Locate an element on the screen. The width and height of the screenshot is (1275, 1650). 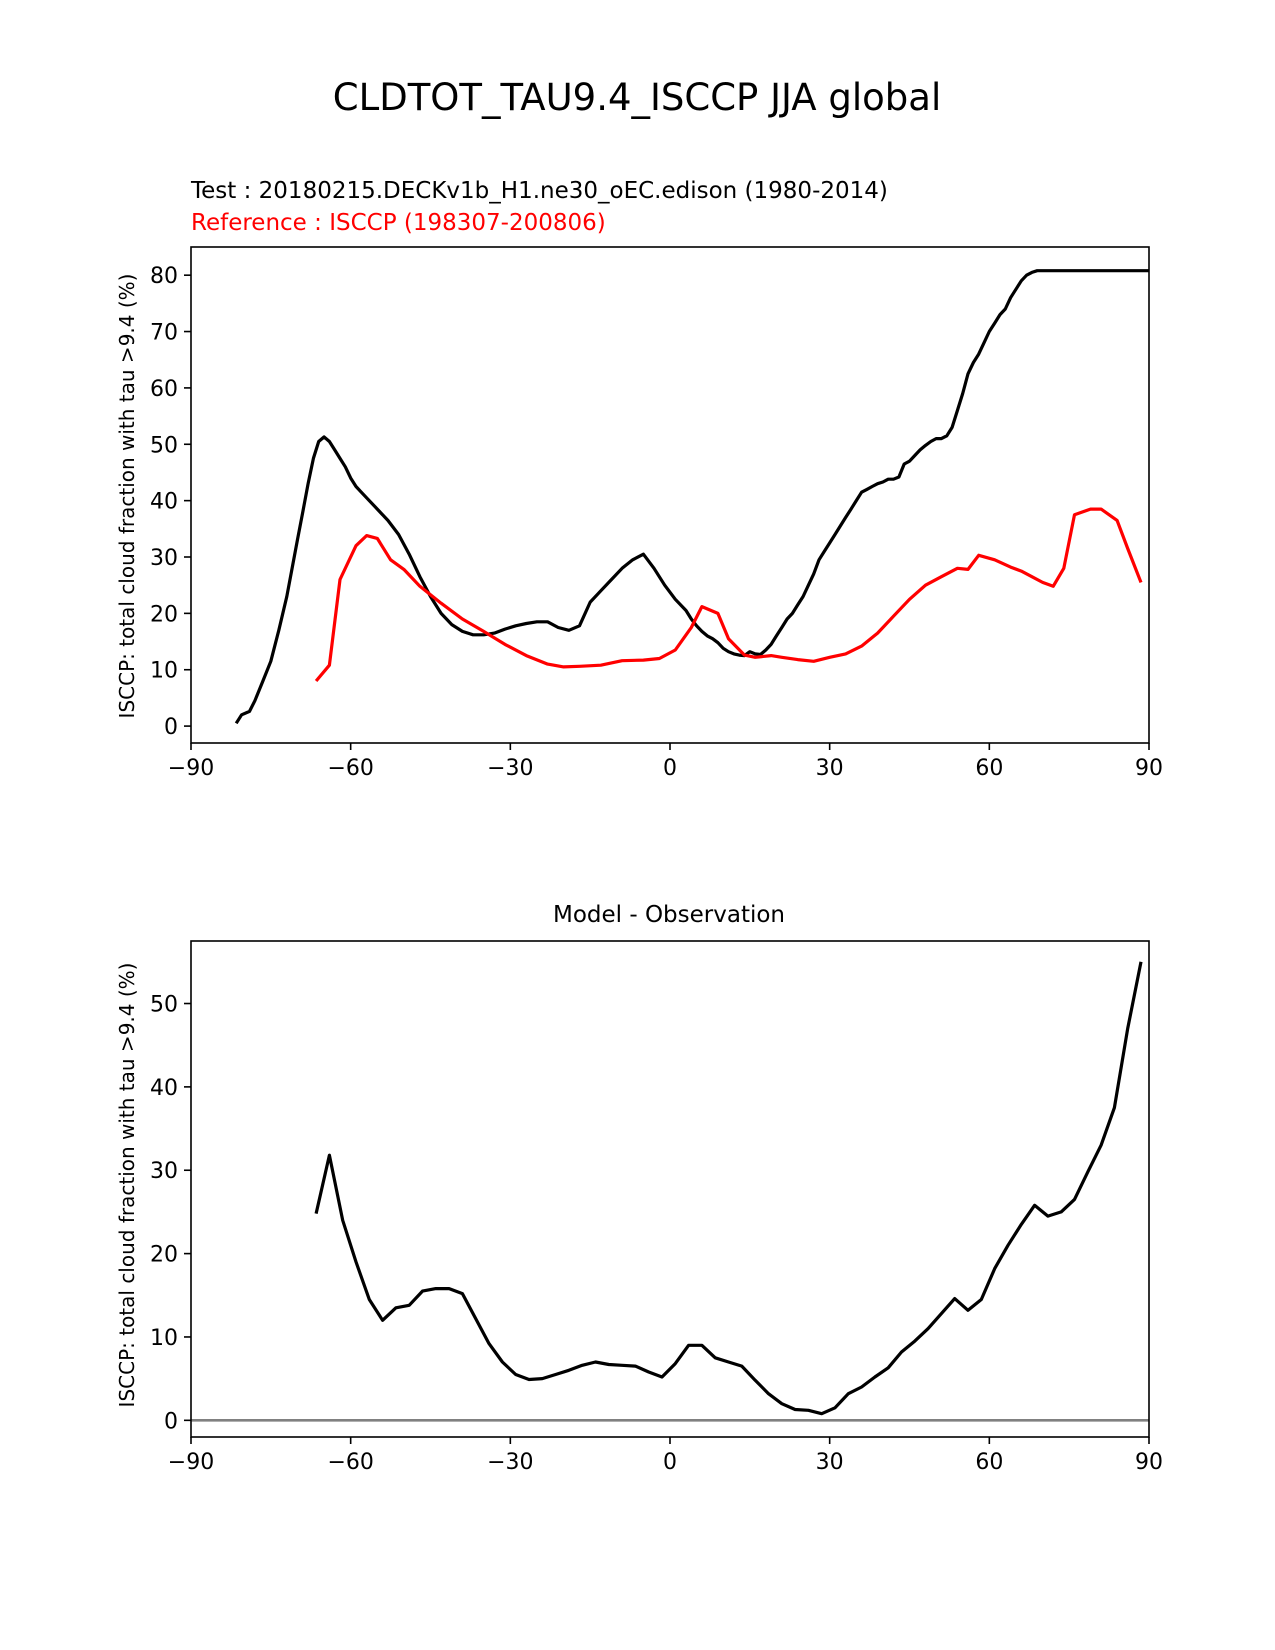
top-series-reference-line is located at coordinates (728, 595).